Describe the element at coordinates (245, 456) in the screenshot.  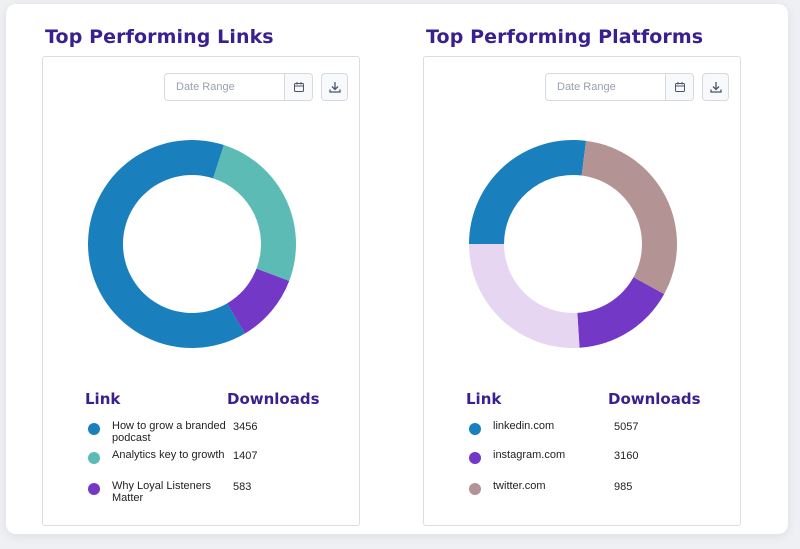
I see `legend-value: 1407` at that location.